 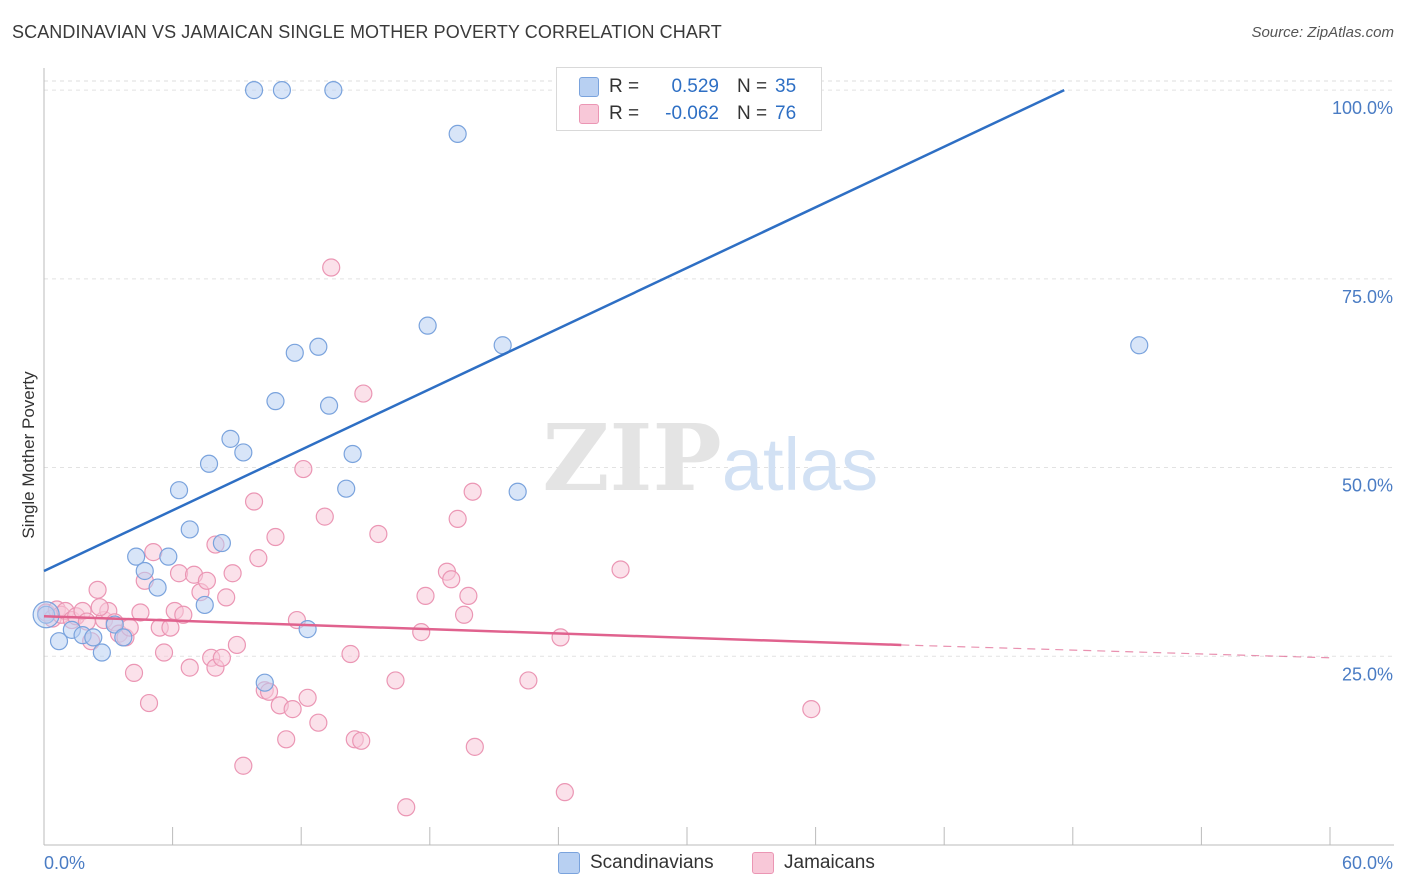 What do you see at coordinates (1362, 108) in the screenshot?
I see `y-tick-label: 100.0%` at bounding box center [1362, 108].